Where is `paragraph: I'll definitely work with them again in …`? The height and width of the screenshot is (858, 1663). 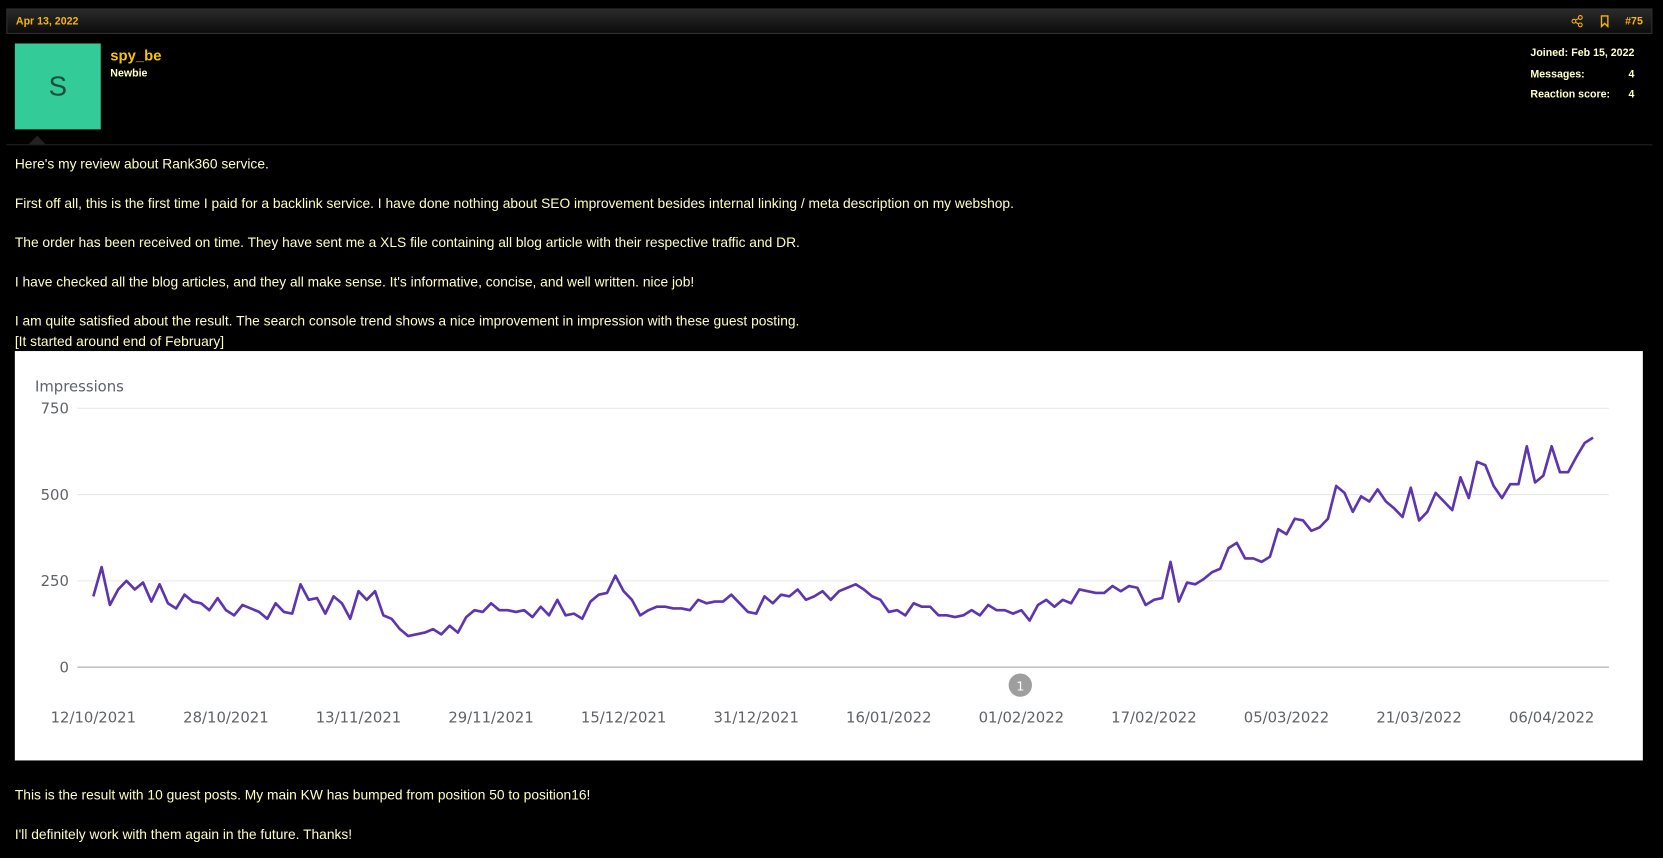 paragraph: I'll definitely work with them again in … is located at coordinates (183, 834).